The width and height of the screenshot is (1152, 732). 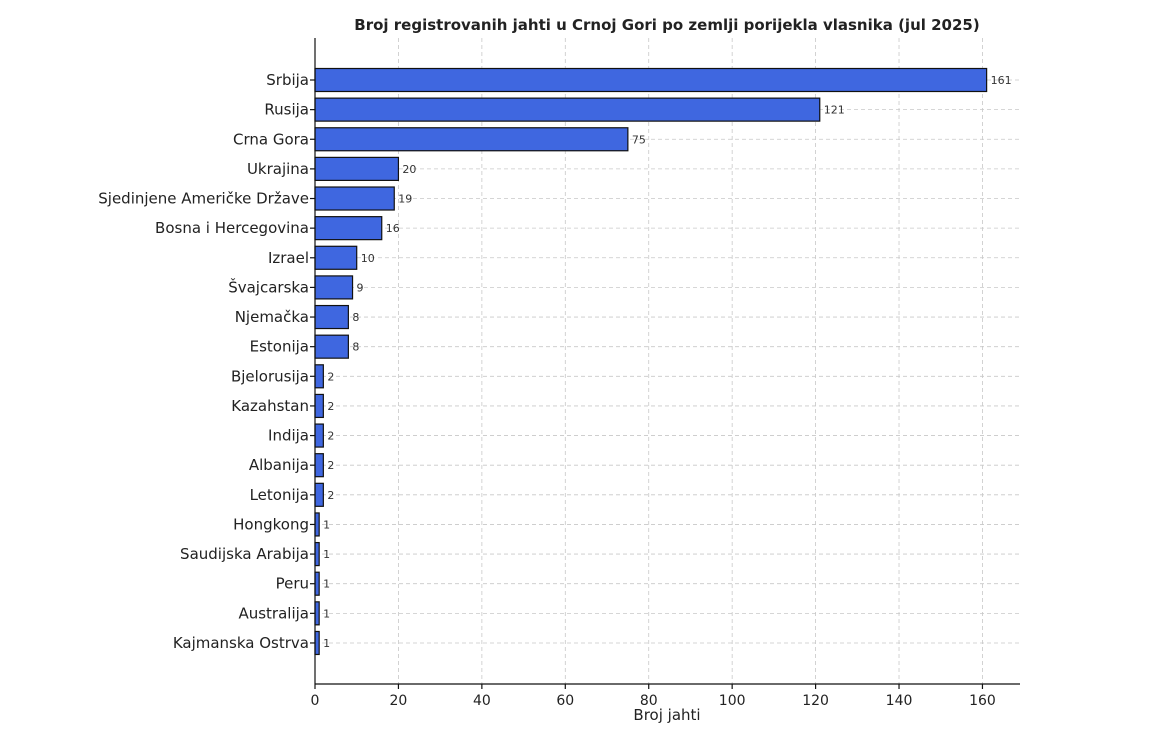 What do you see at coordinates (271, 524) in the screenshot?
I see `category-label: Hongkong` at bounding box center [271, 524].